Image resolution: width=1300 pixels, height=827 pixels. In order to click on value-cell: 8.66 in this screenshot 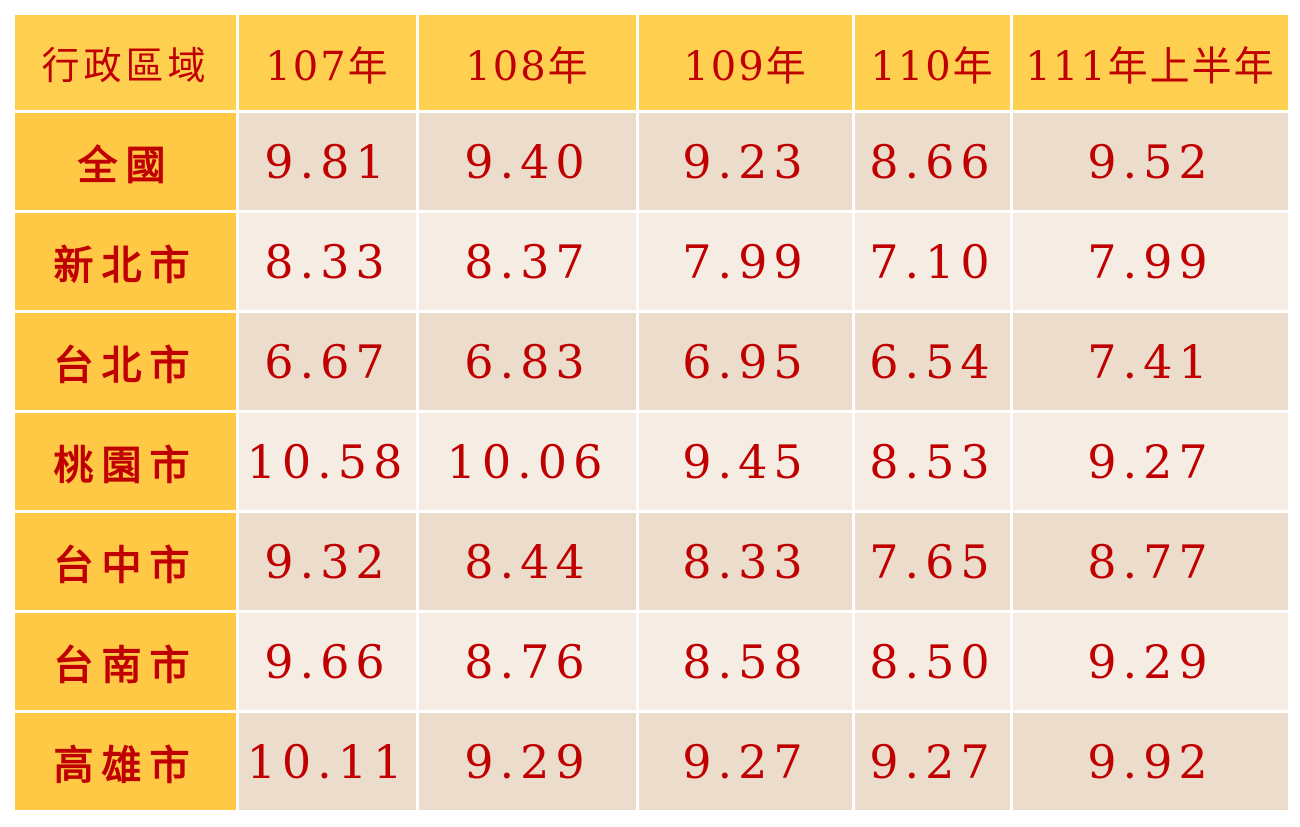, I will do `click(932, 161)`.